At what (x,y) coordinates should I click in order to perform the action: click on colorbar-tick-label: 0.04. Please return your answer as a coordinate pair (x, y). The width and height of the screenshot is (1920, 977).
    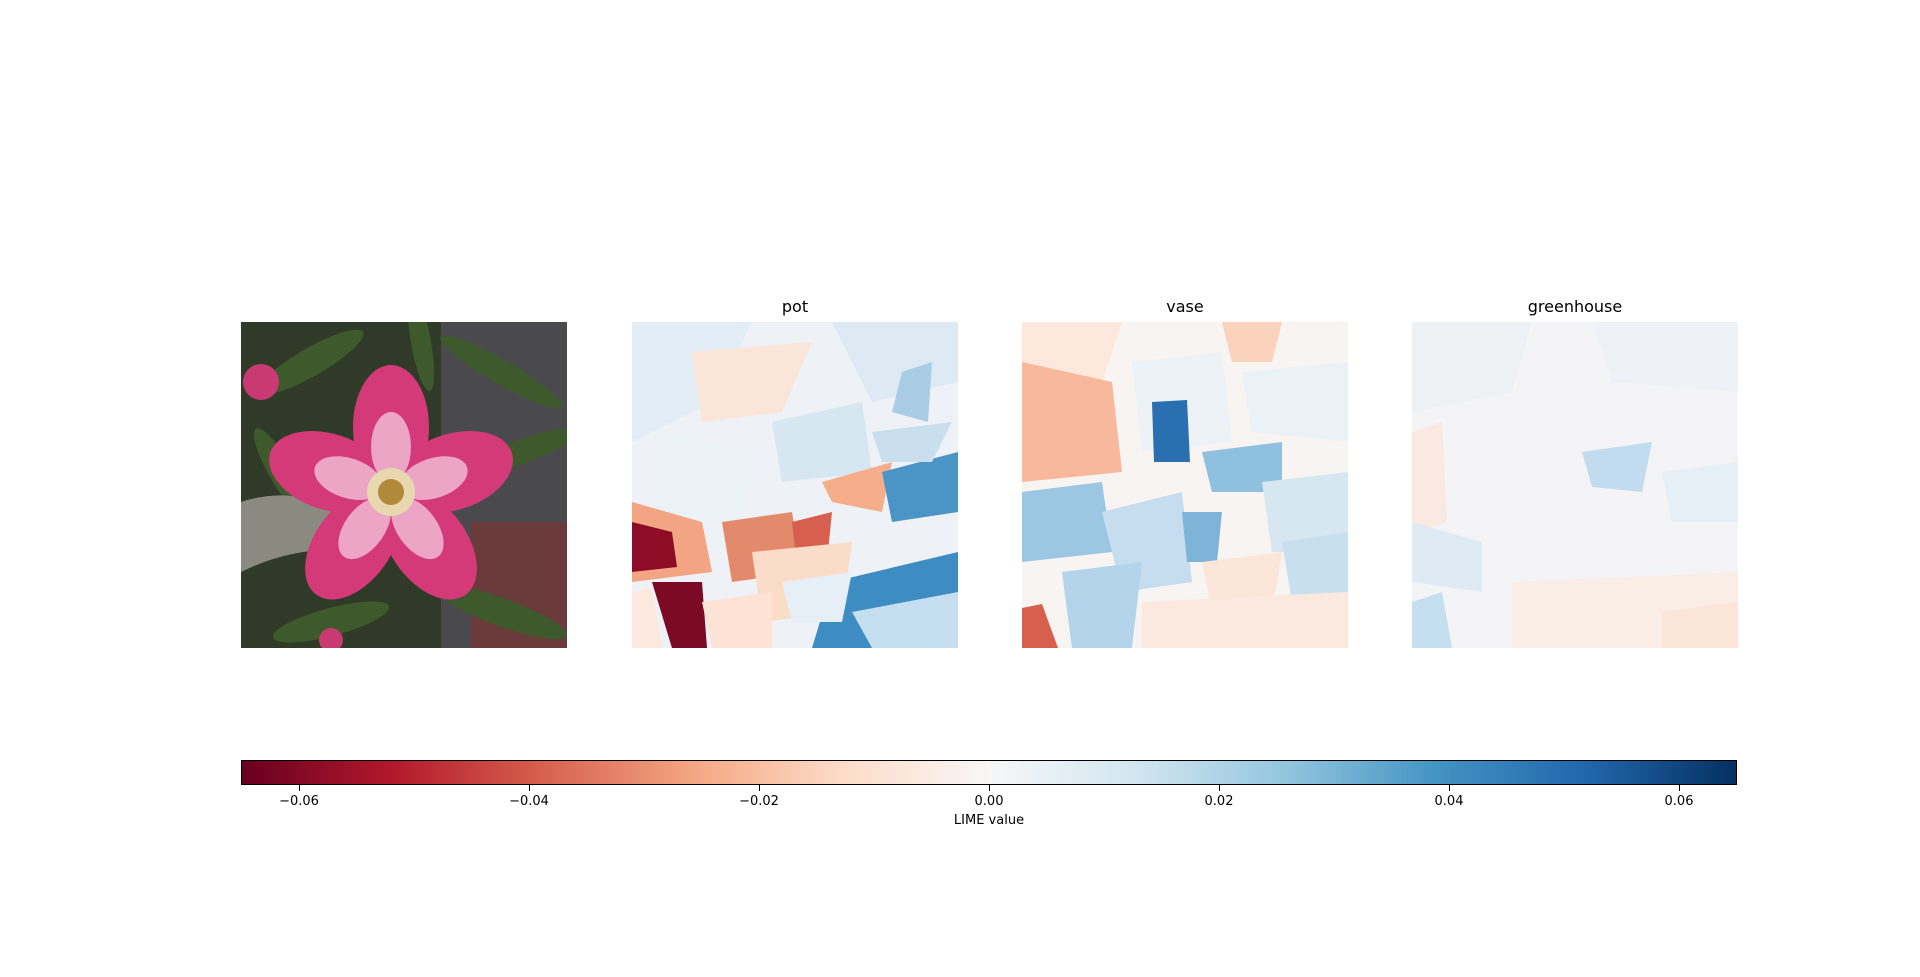
    Looking at the image, I should click on (1449, 801).